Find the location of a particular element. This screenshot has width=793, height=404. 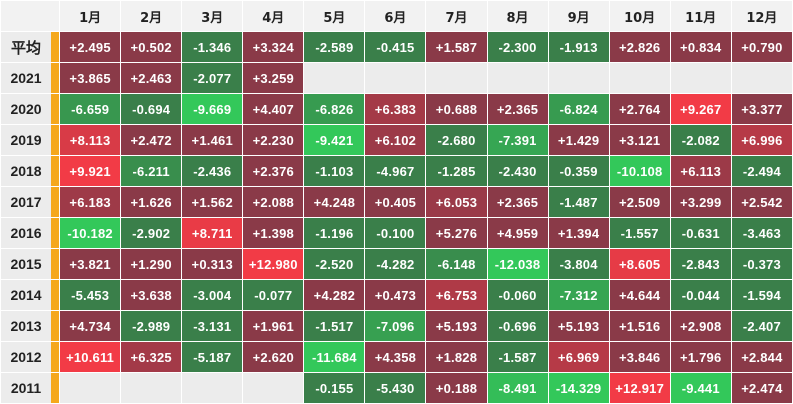

return-cell: +2.463 is located at coordinates (151, 78).